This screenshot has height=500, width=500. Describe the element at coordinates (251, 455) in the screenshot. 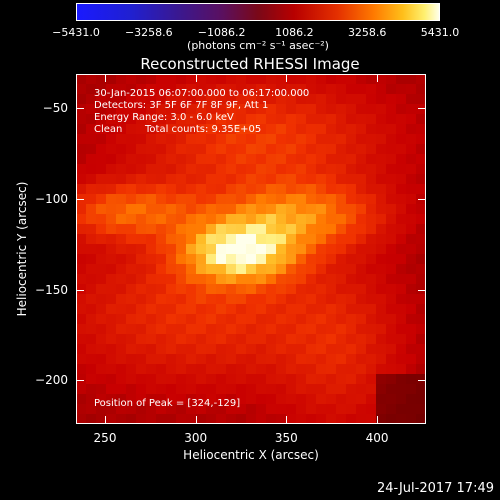

I see `x-axis-label: Heliocentric X (arcsec)` at that location.